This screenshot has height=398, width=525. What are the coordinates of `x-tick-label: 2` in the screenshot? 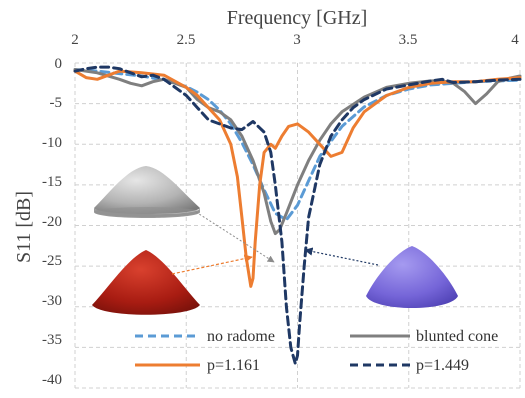 It's located at (75, 40).